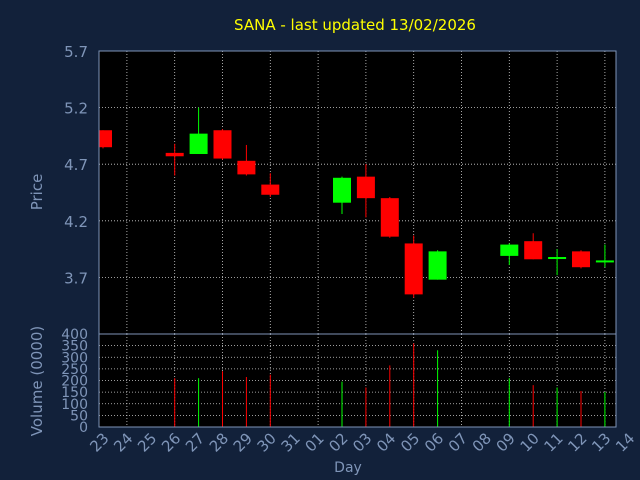 Image resolution: width=640 pixels, height=480 pixels. Describe the element at coordinates (348, 468) in the screenshot. I see `x-axis-label: Day` at that location.